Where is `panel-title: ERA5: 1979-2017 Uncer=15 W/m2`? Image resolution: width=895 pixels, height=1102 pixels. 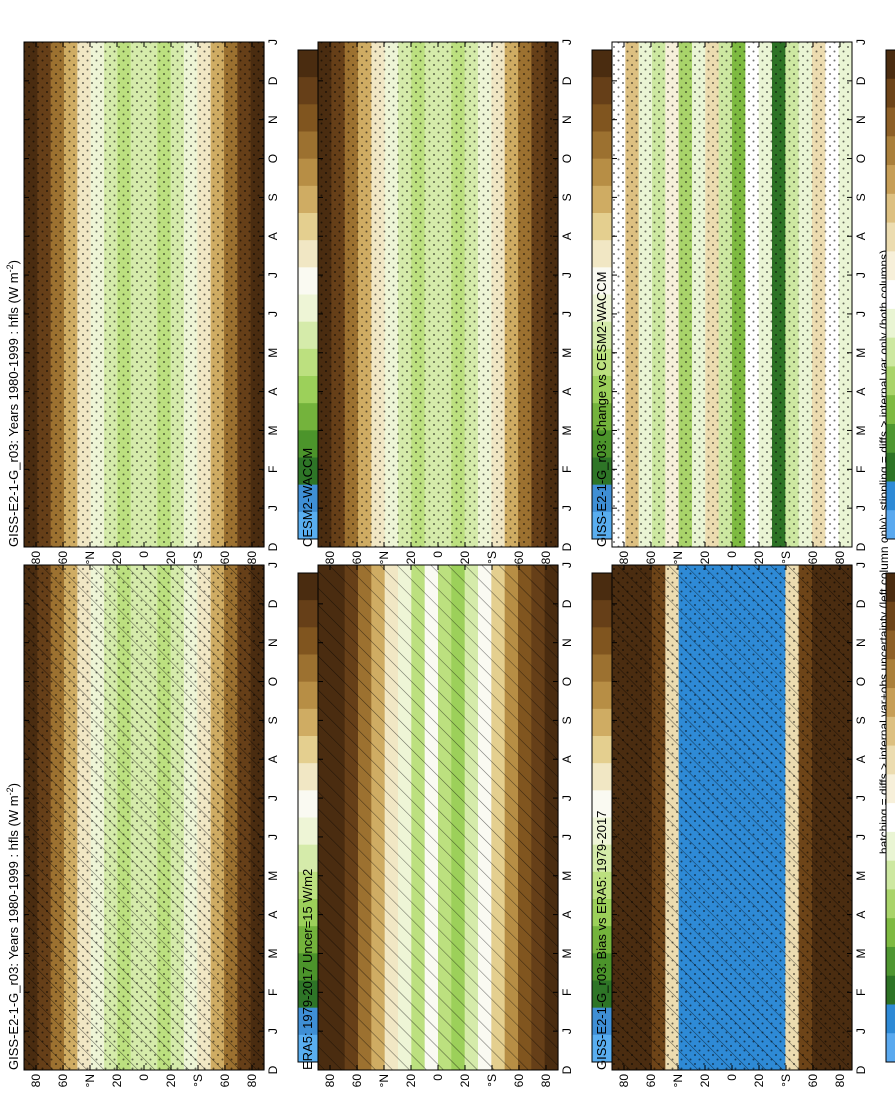
panel-title: ERA5: 1979-2017 Uncer=15 W/m2 is located at coordinates (307, 969).